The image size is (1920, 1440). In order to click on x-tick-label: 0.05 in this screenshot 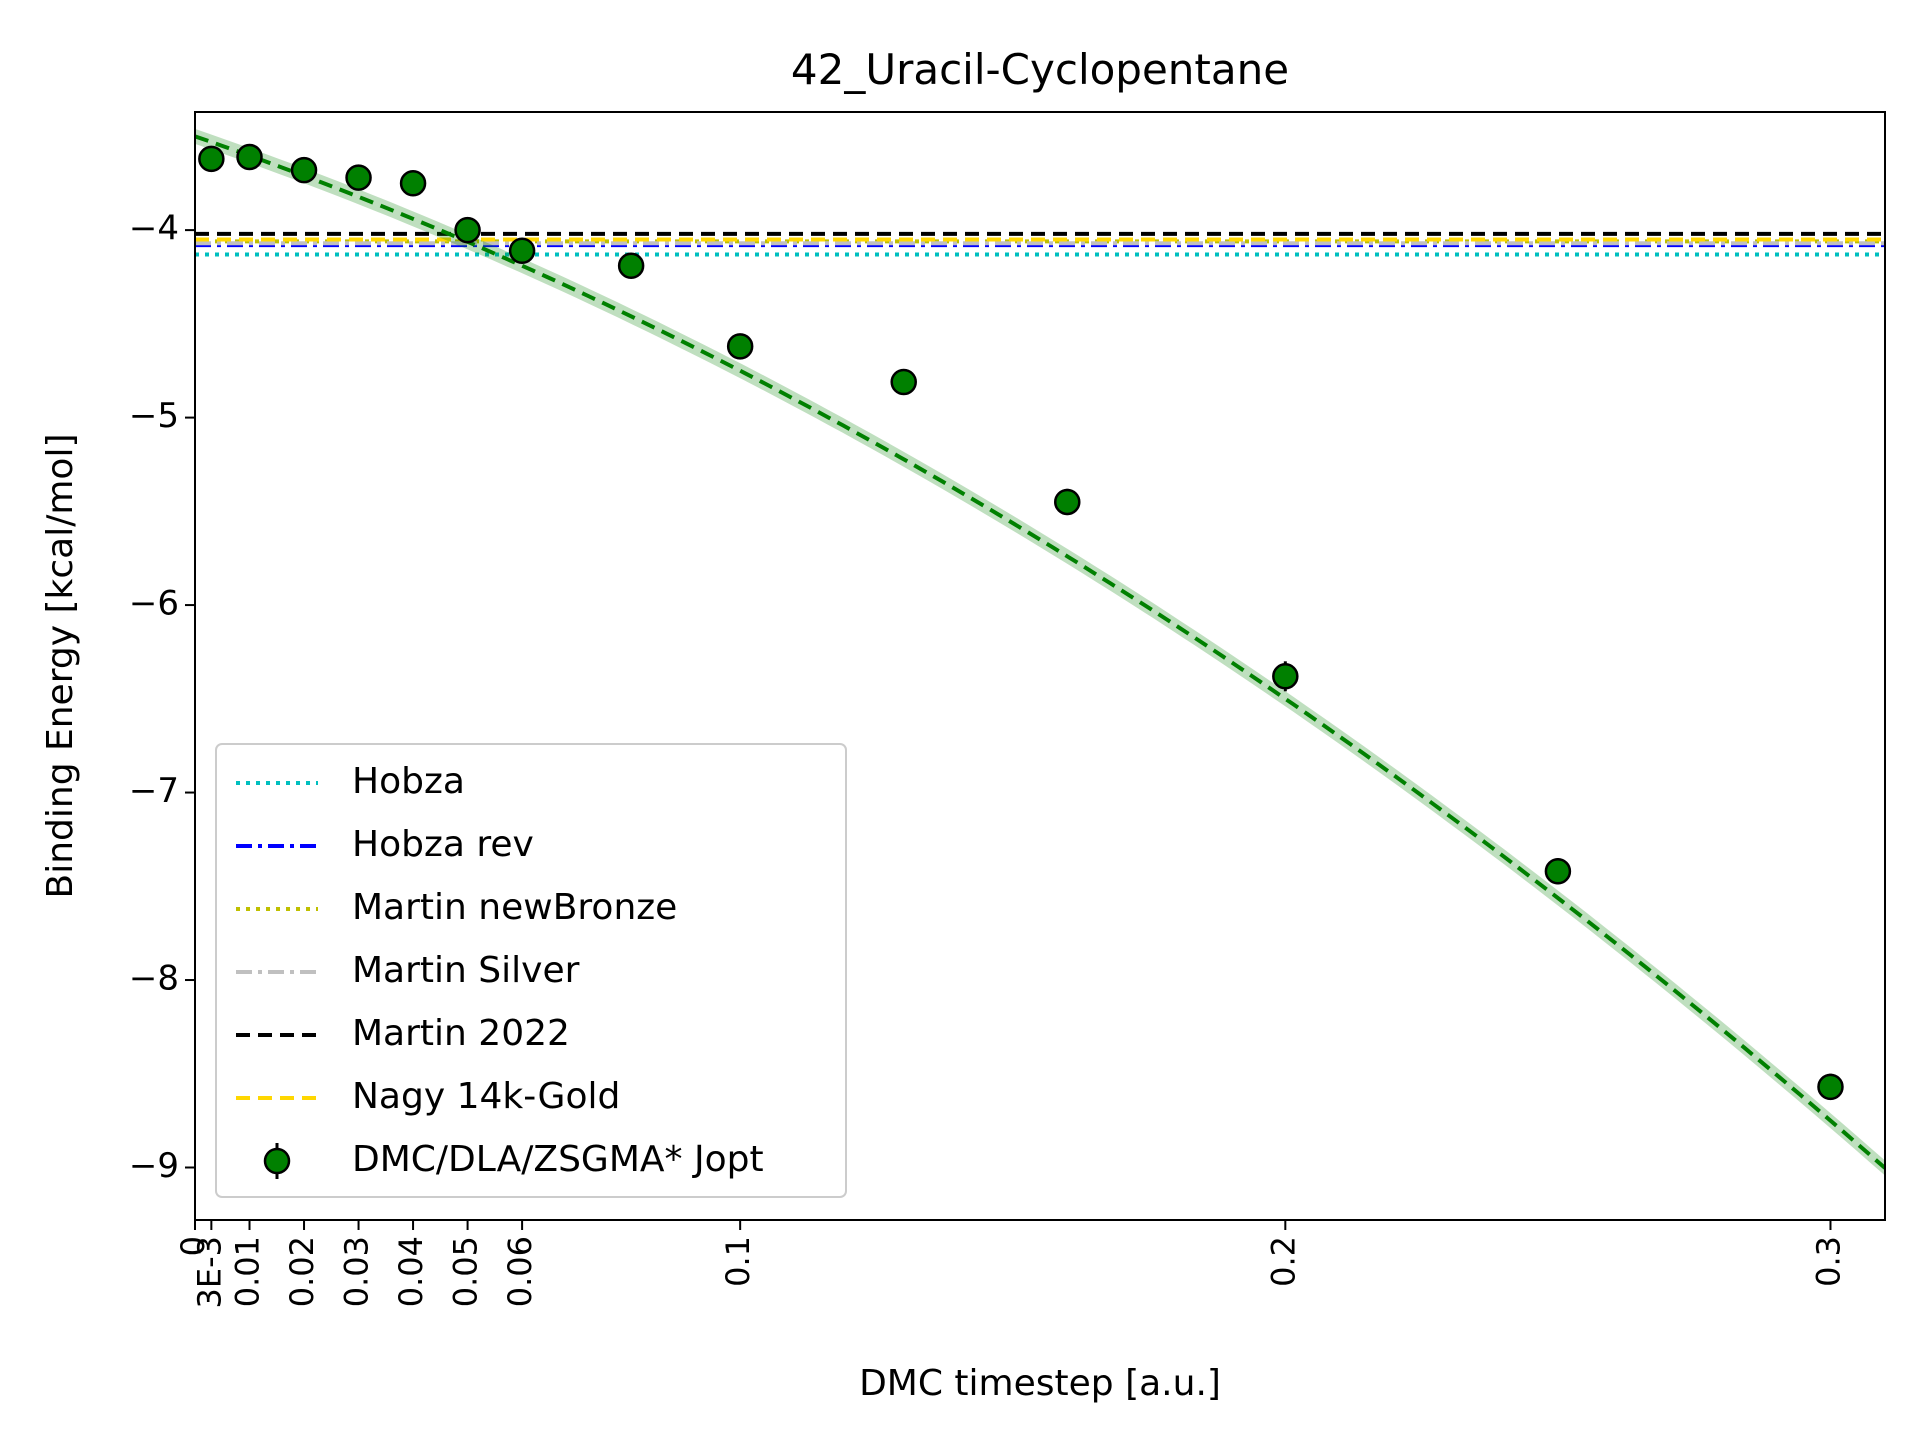, I will do `click(466, 1271)`.